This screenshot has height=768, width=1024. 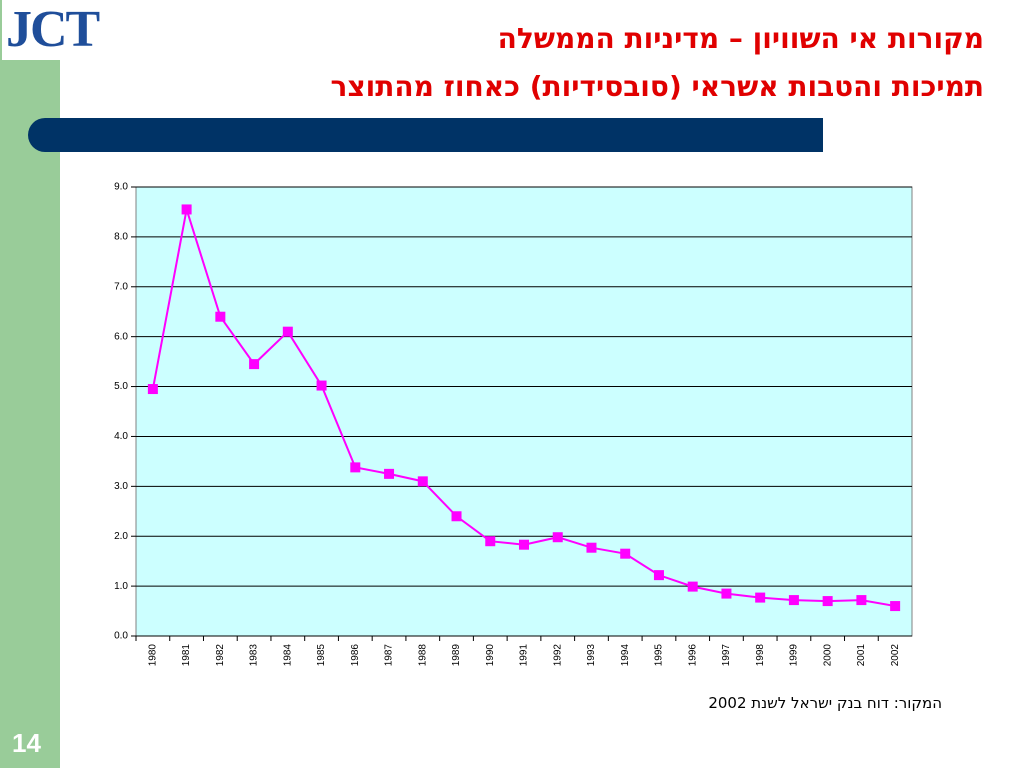 I want to click on x-tick-label: 1993, so click(x=591, y=655).